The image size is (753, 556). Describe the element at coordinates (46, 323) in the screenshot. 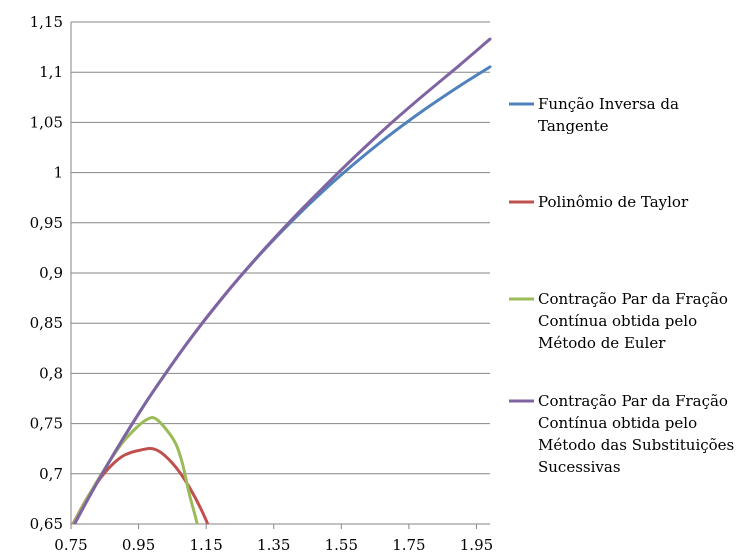

I see `y-tick-label: 0,85` at that location.